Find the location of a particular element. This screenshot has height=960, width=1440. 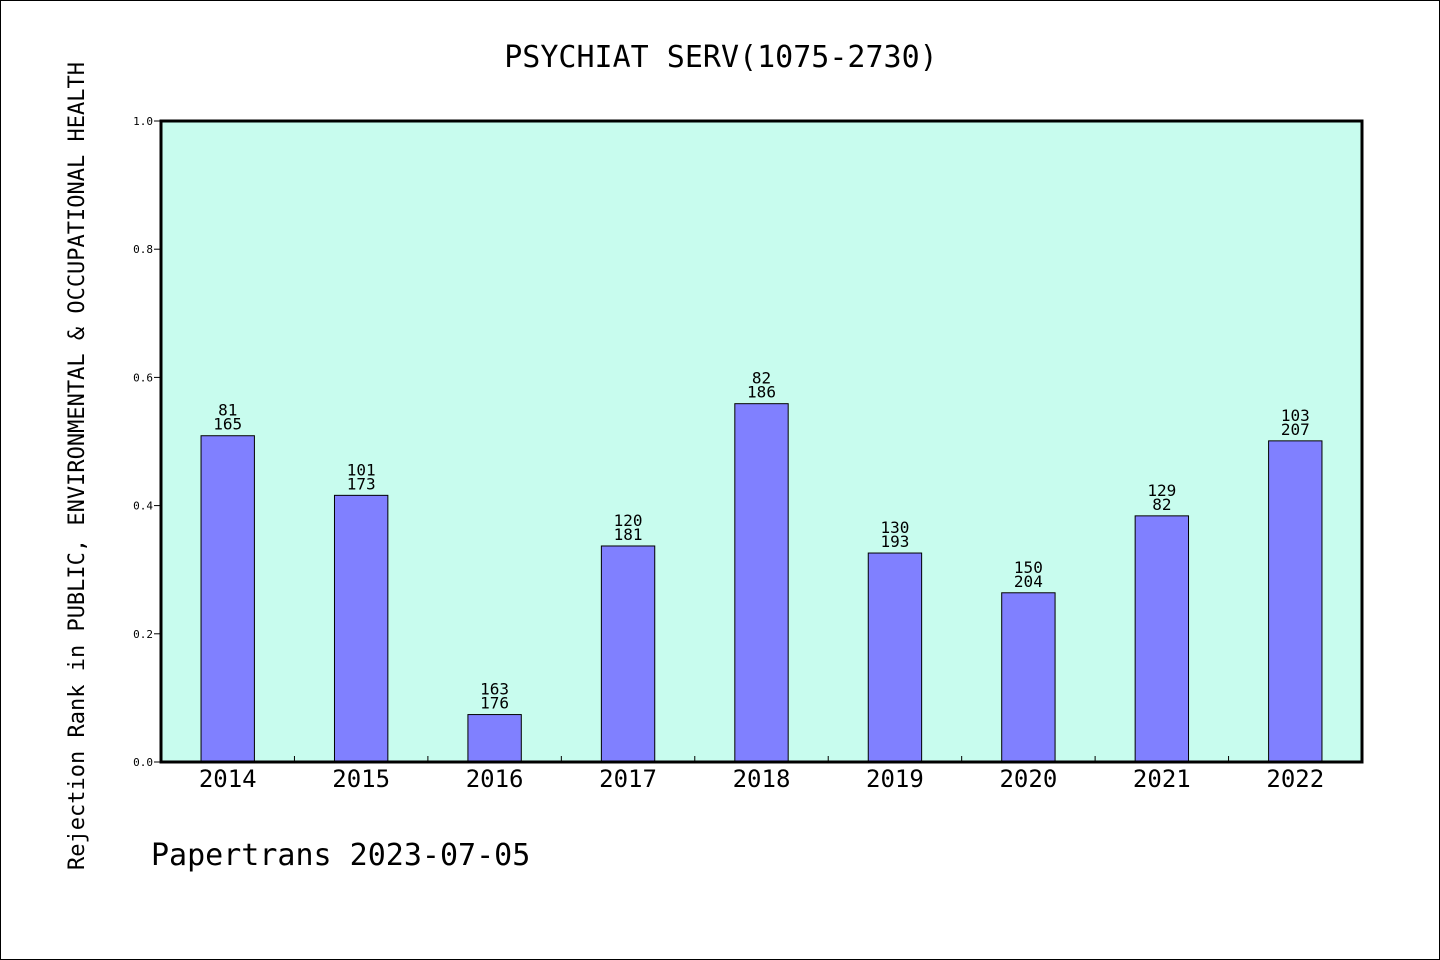

y-axis: 0.0 0.2 0.4 0.6 0.8 1.0 is located at coordinates (147, 442).